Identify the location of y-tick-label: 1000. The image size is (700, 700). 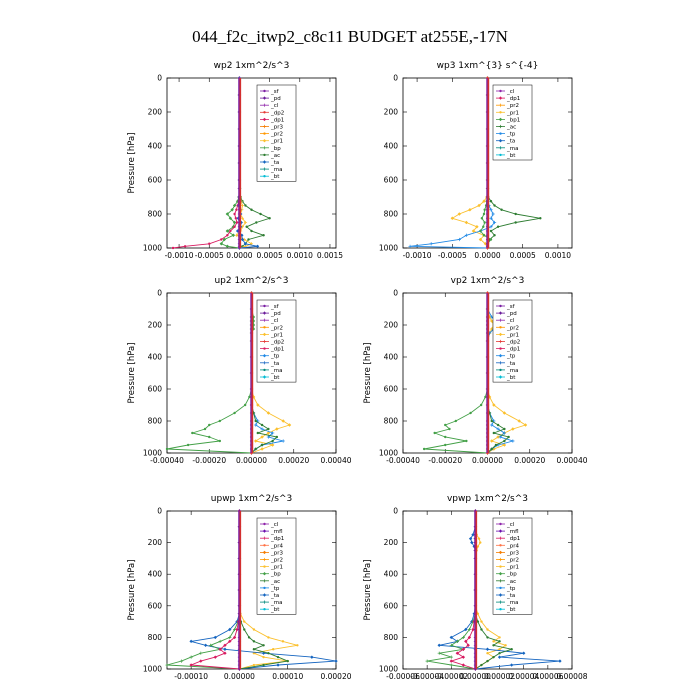
(152, 248).